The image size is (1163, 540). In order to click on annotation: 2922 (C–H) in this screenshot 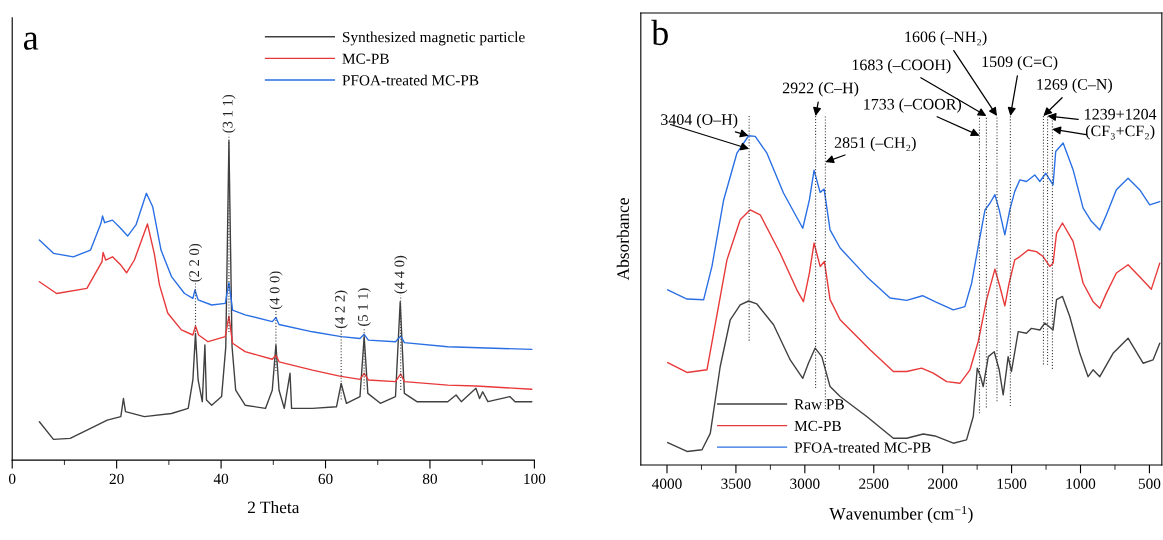, I will do `click(820, 89)`.